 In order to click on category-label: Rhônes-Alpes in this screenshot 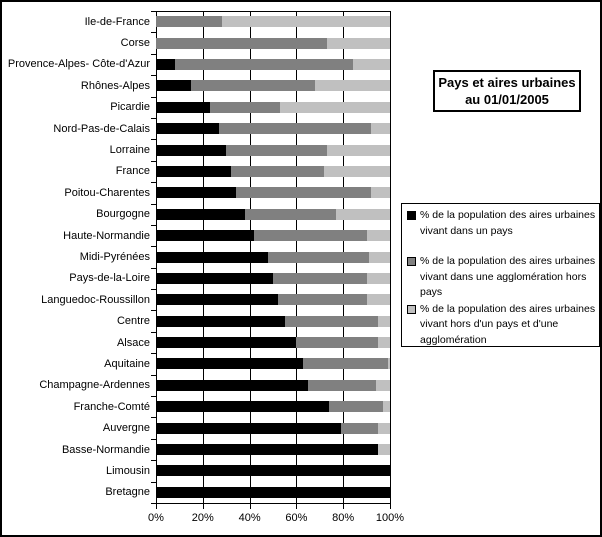, I will do `click(115, 85)`.